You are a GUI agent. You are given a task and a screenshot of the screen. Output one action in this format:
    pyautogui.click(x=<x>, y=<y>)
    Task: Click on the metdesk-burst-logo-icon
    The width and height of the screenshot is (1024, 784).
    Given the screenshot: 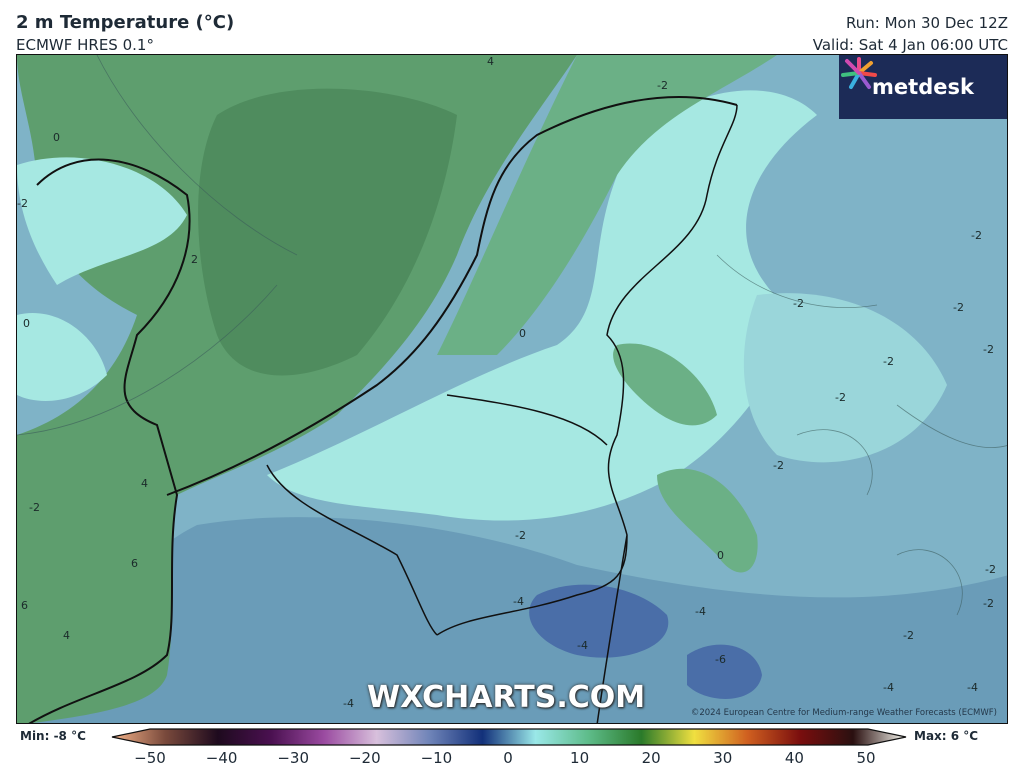 What is the action you would take?
    pyautogui.click(x=859, y=73)
    